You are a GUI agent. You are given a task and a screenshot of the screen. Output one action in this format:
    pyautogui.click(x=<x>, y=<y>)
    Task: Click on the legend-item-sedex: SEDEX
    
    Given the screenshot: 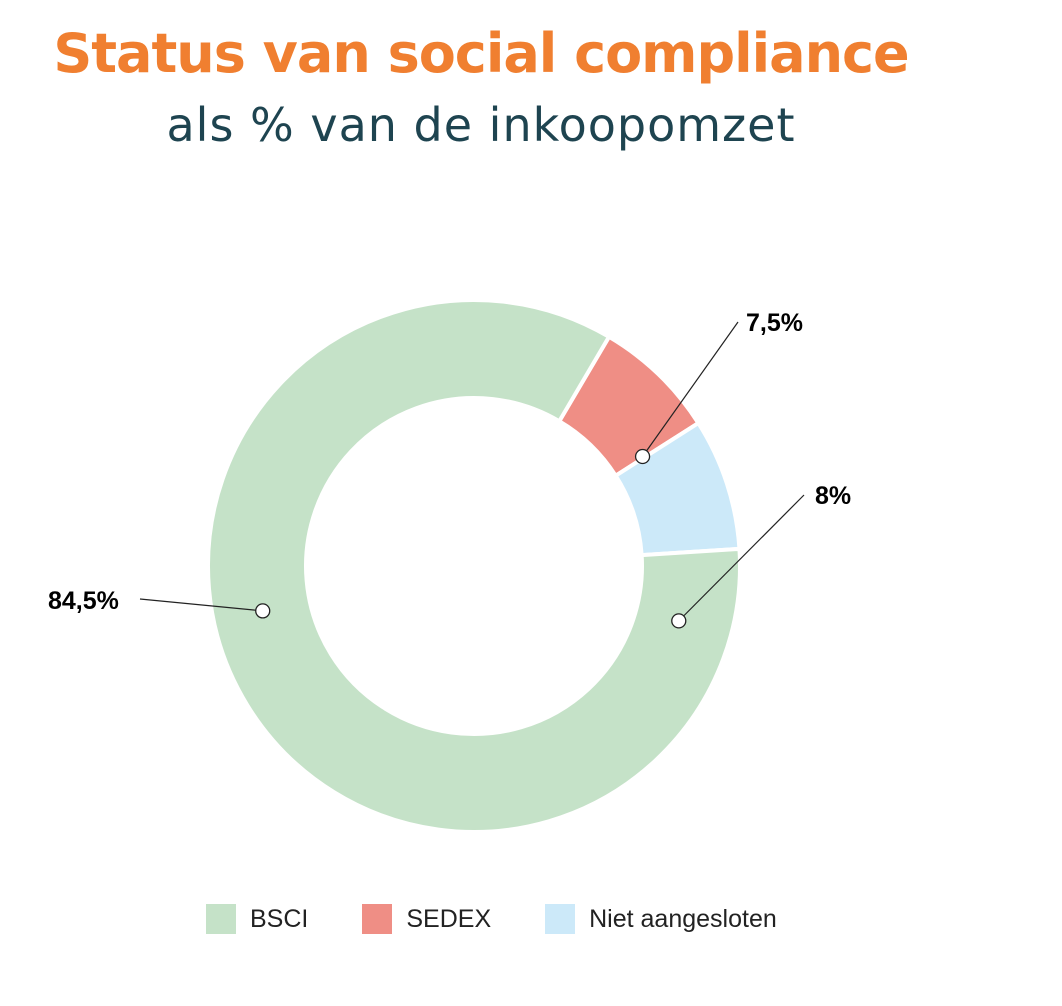 What is the action you would take?
    pyautogui.click(x=426, y=919)
    